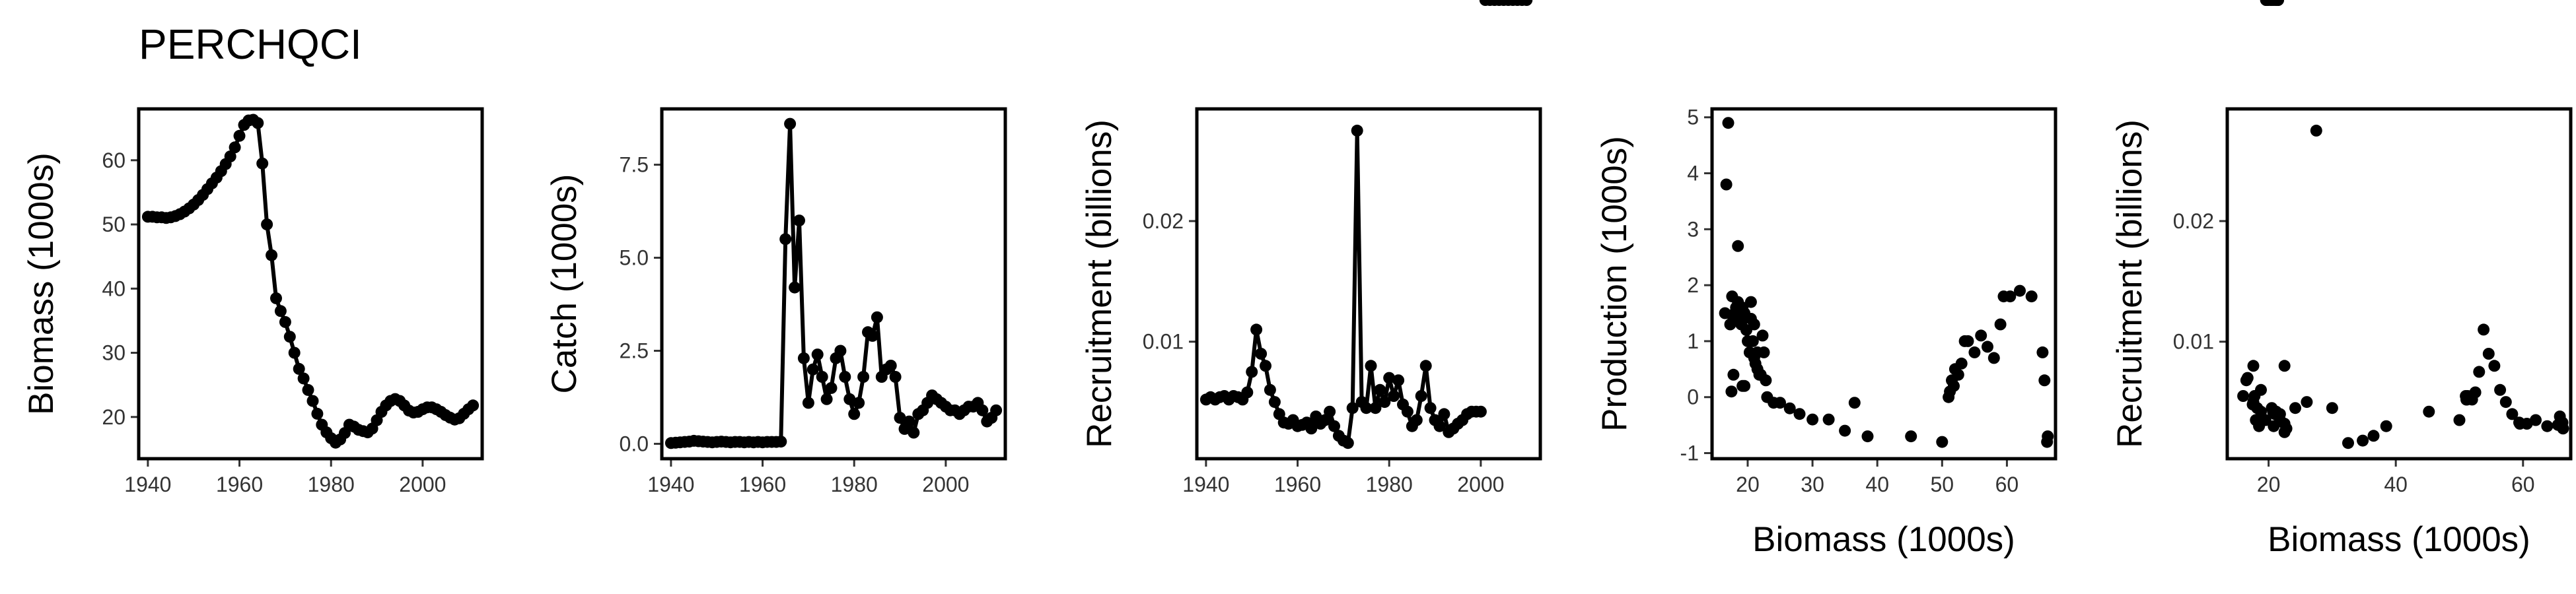 Image resolution: width=2576 pixels, height=594 pixels. Describe the element at coordinates (1693, 397) in the screenshot. I see `y-tick-label: 0` at that location.